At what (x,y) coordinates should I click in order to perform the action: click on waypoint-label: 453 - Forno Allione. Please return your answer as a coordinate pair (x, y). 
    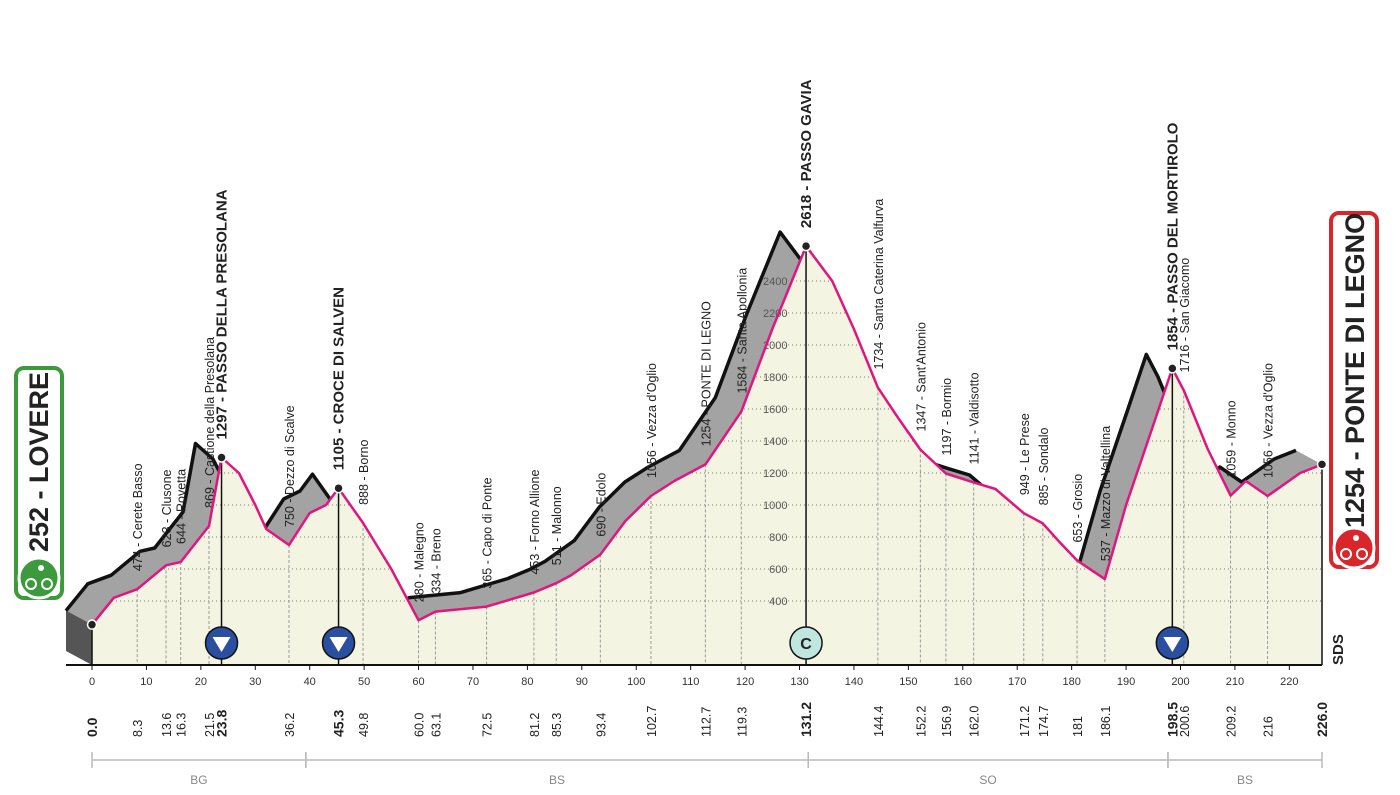
    Looking at the image, I should click on (535, 522).